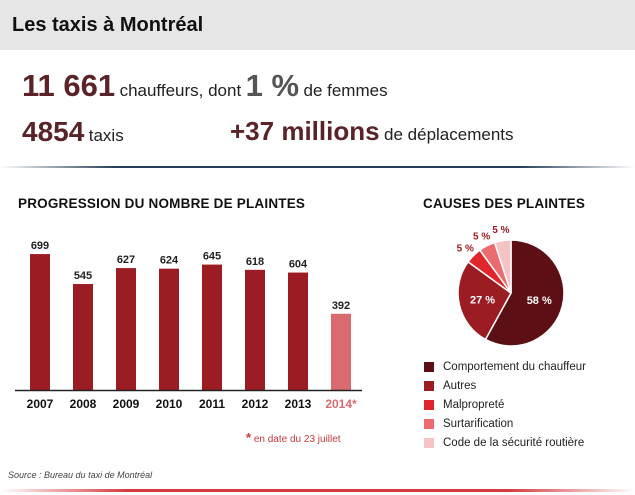  I want to click on legend-label: Comportement du chauffeur, so click(514, 366).